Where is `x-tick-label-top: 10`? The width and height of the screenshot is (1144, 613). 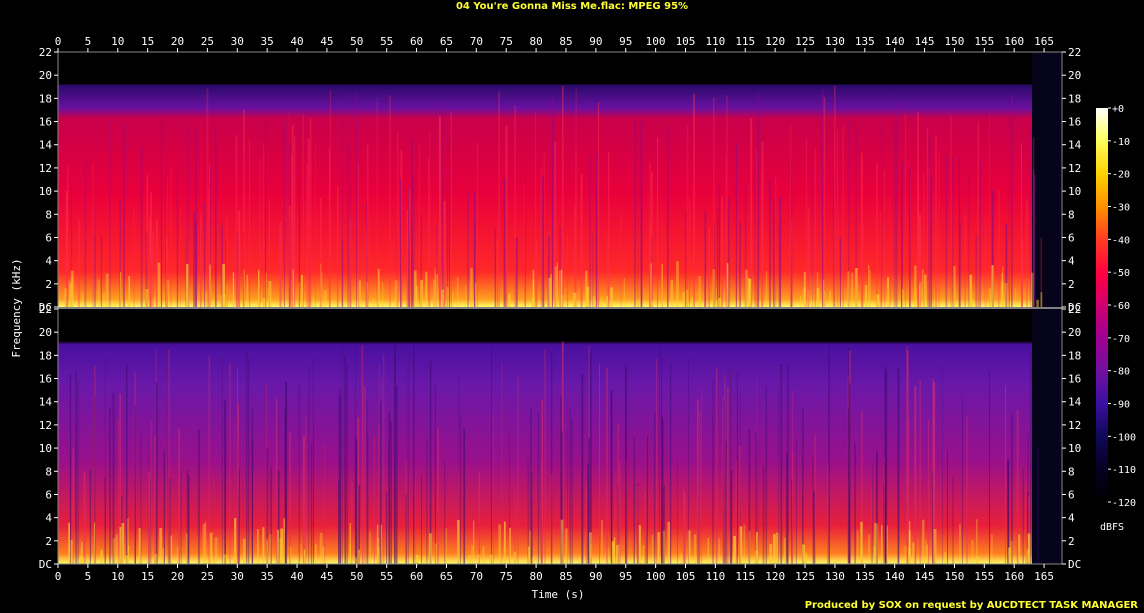
x-tick-label-top: 10 is located at coordinates (117, 41).